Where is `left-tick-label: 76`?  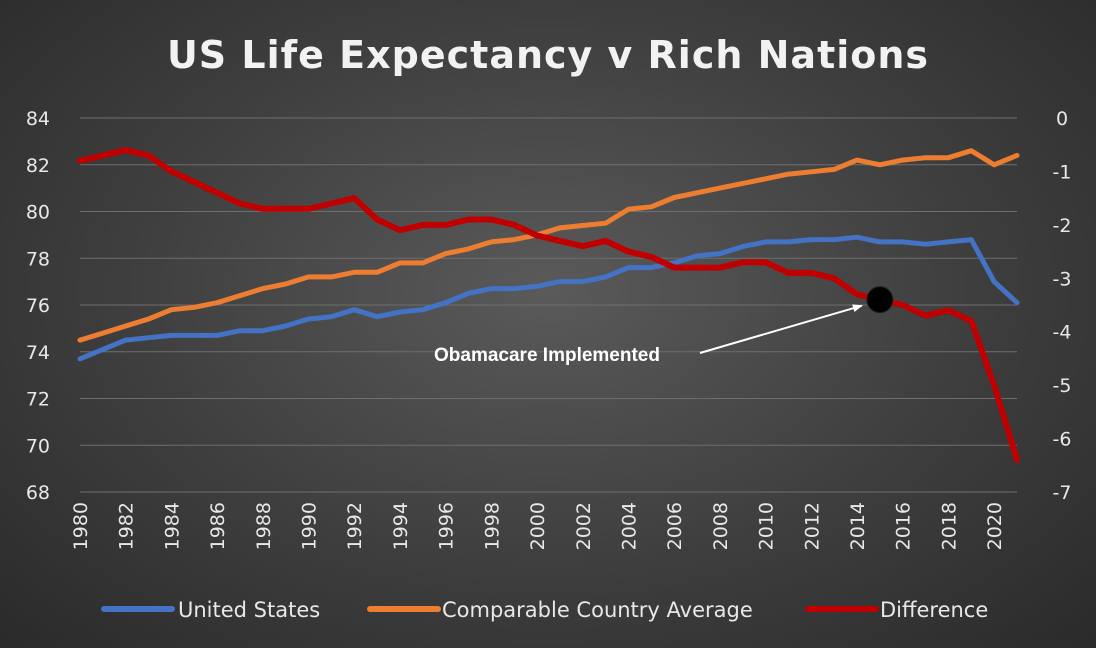 left-tick-label: 76 is located at coordinates (38, 306).